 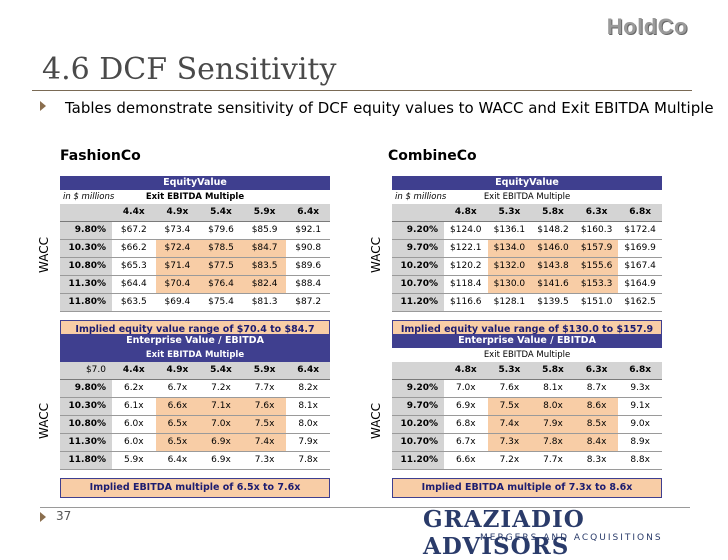 I want to click on value-cell: $160.3, so click(x=596, y=230).